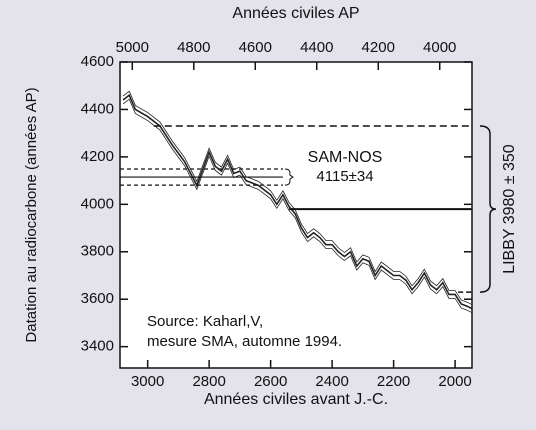 This screenshot has width=536, height=430. Describe the element at coordinates (97, 203) in the screenshot. I see `y-tick-label: 4000` at that location.